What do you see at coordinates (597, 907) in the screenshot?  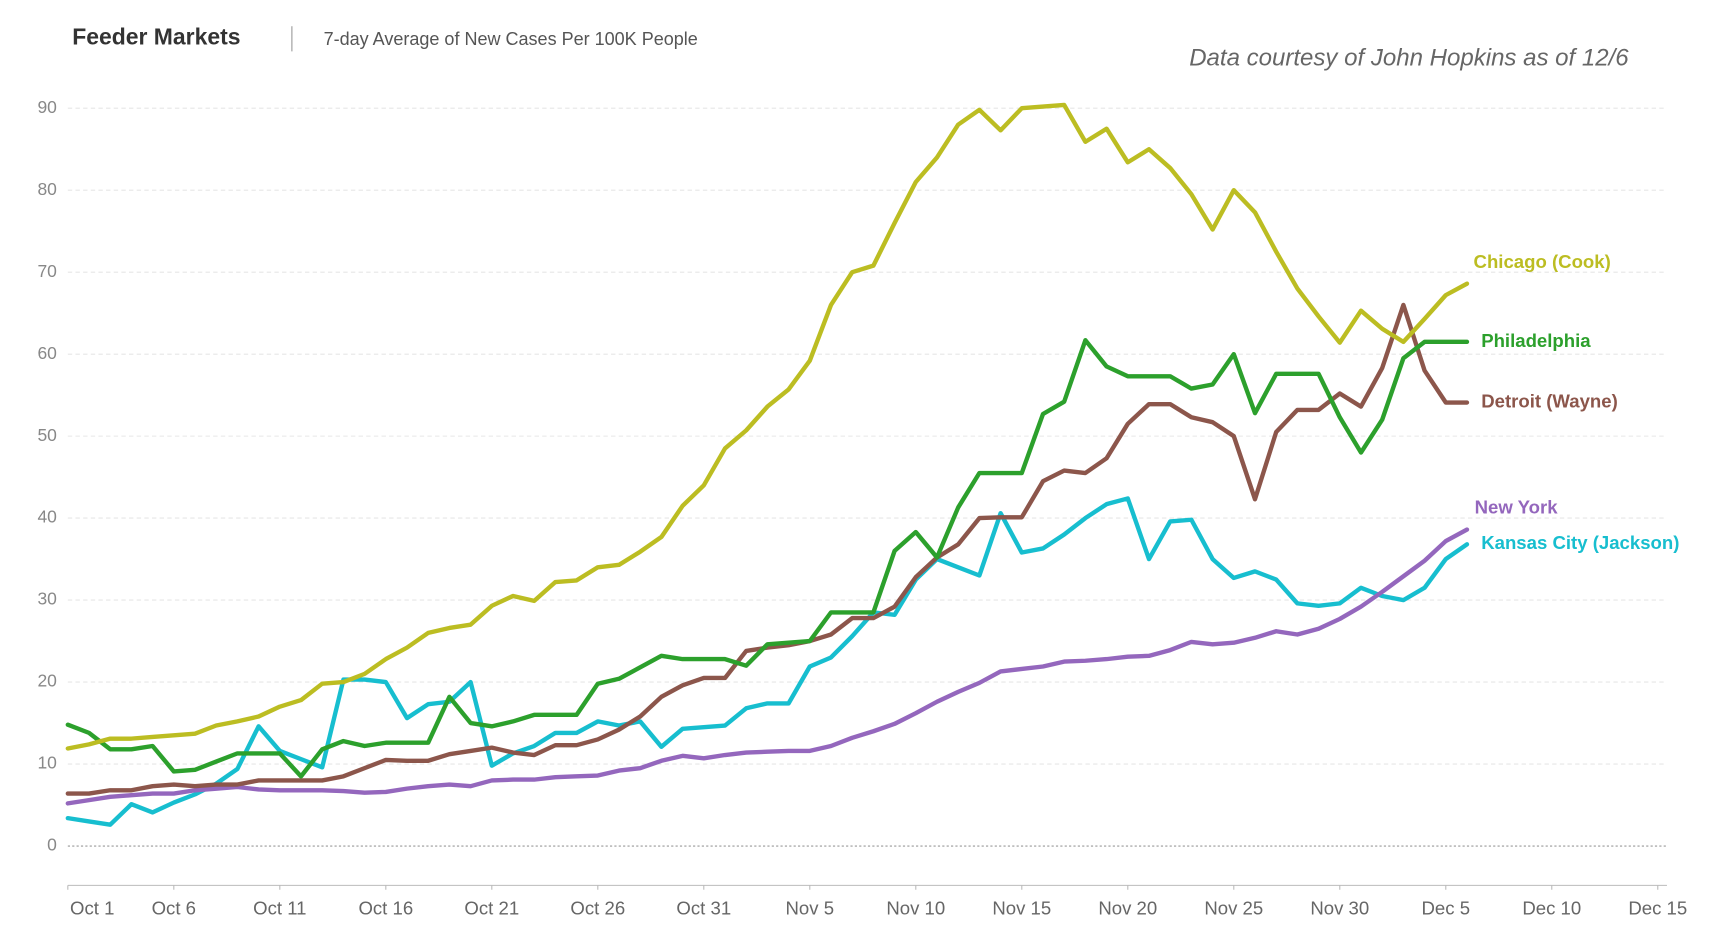 I see `x-tick-label: Oct 26` at bounding box center [597, 907].